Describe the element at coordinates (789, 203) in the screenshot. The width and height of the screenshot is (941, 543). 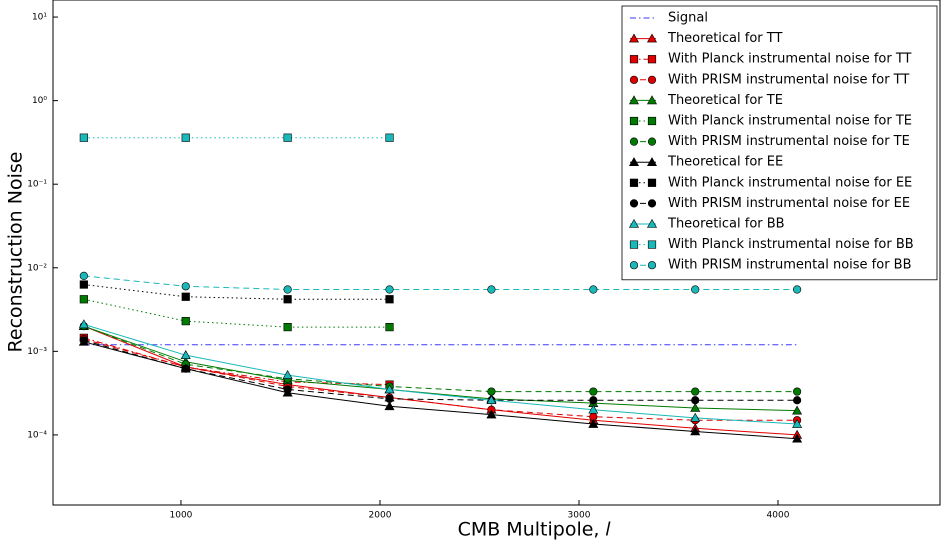
I see `legend-label: With PRISM instrumental noise for EE` at that location.